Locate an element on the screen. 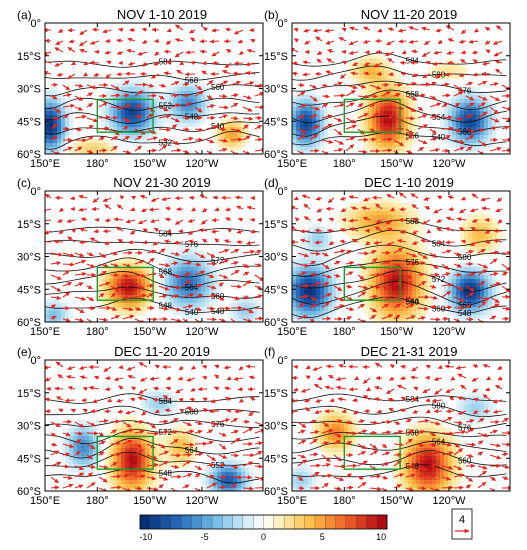 This screenshot has width=527, height=550. contour-label: 576 is located at coordinates (465, 428).